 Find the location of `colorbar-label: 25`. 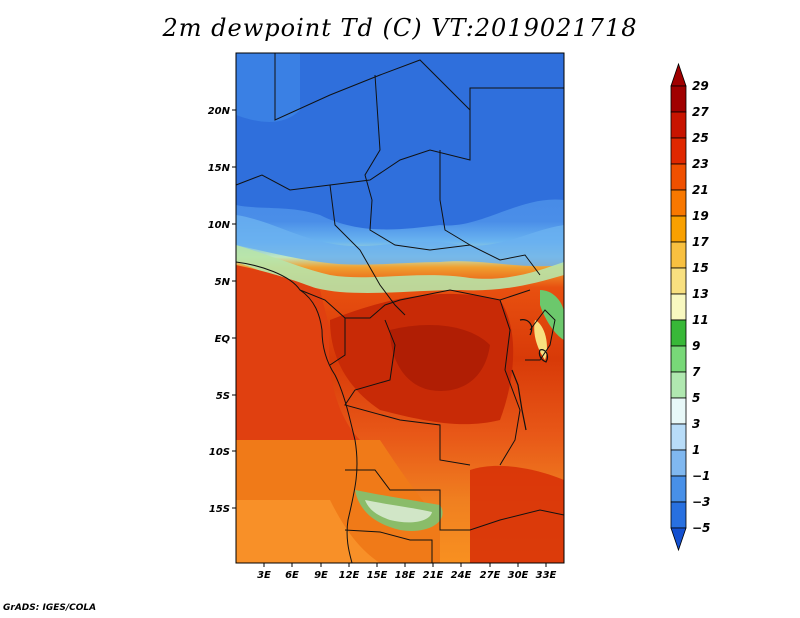

colorbar-label: 25 is located at coordinates (700, 138).